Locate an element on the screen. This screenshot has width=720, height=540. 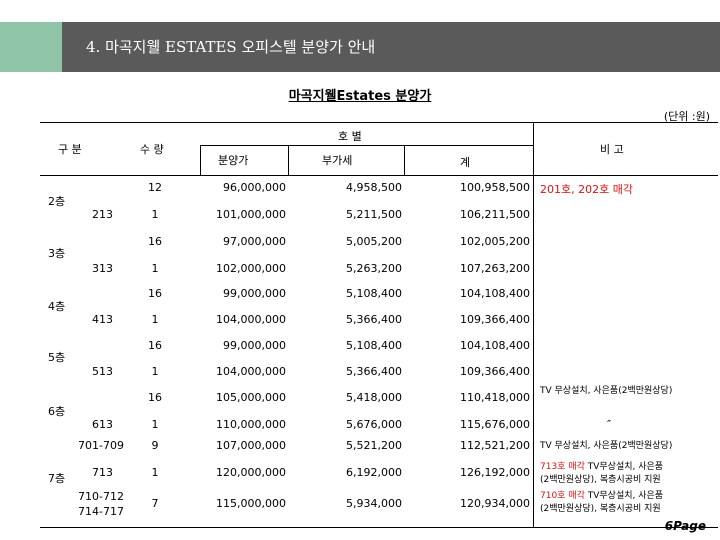
remark-note: 201호, 202호 매각 is located at coordinates (586, 189).